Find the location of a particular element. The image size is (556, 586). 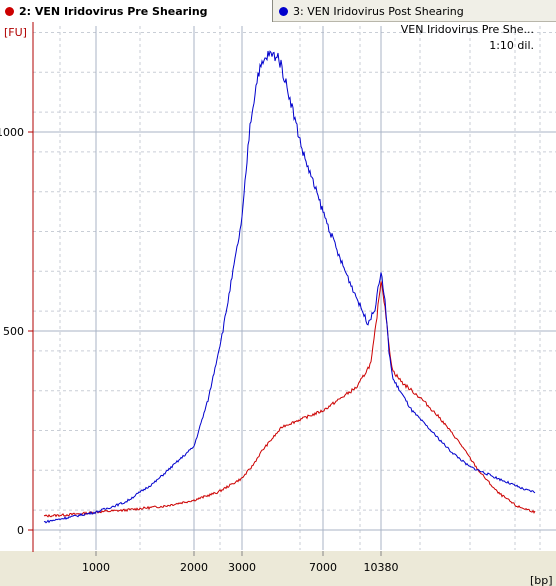

tab-post-shearing-label: 3: VEN Iridovirus Post Shearing is located at coordinates (378, 11).